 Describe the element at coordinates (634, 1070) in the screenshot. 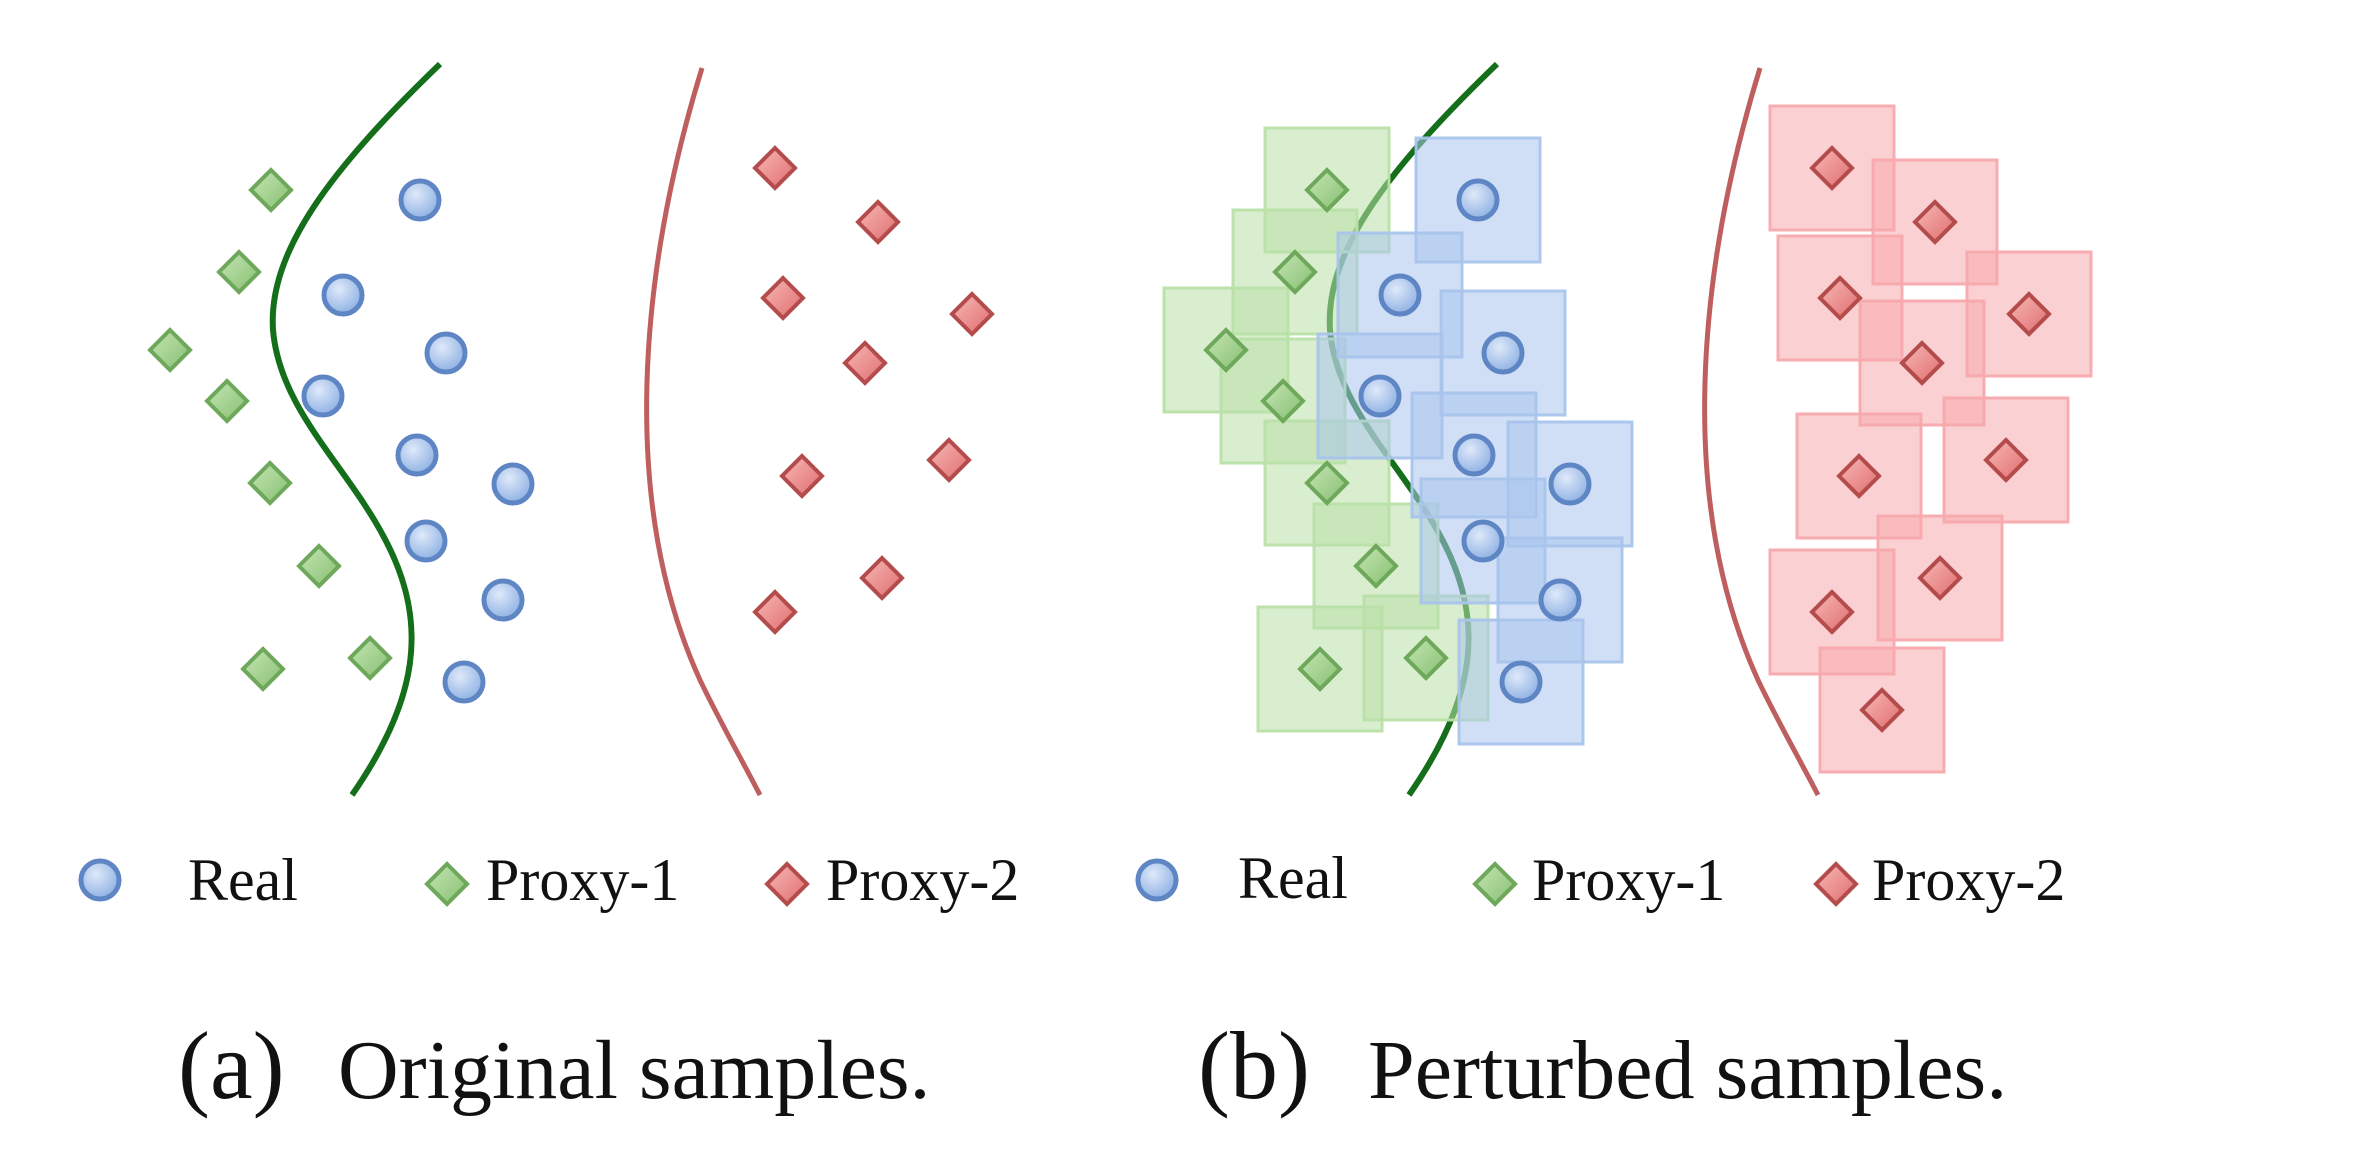

I see `caption-text-a: Original samples.` at that location.